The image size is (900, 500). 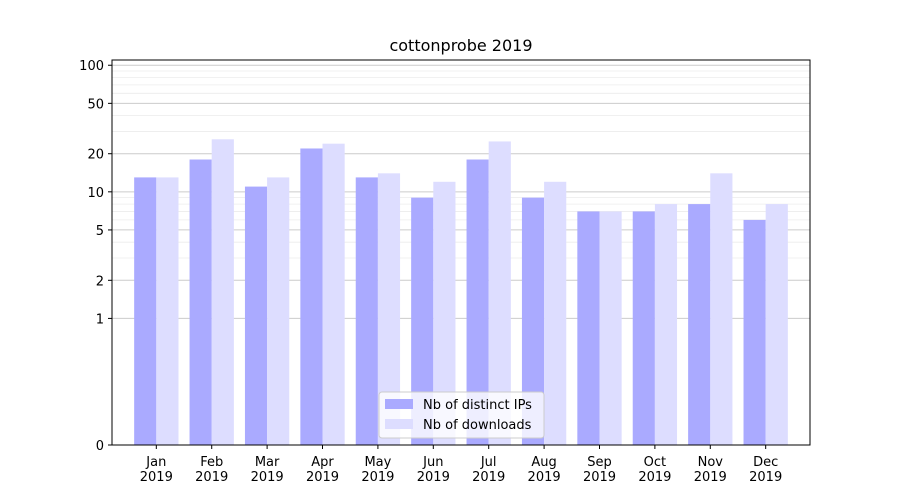 What do you see at coordinates (710, 470) in the screenshot?
I see `x-tick-label: Nov 2019` at bounding box center [710, 470].